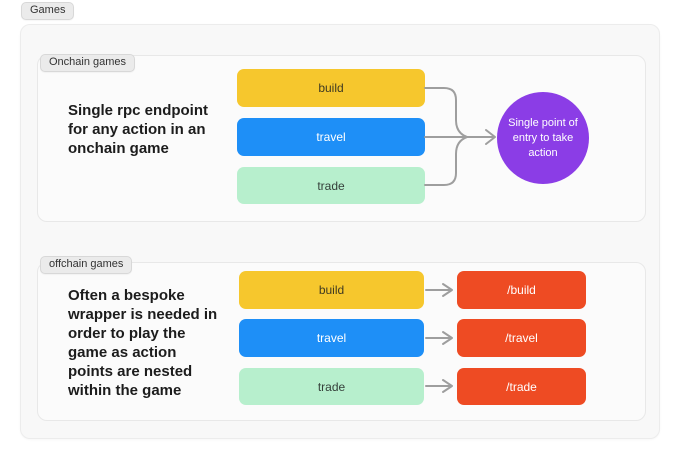 This screenshot has width=679, height=461. I want to click on endpoint-travel: /travel, so click(521, 338).